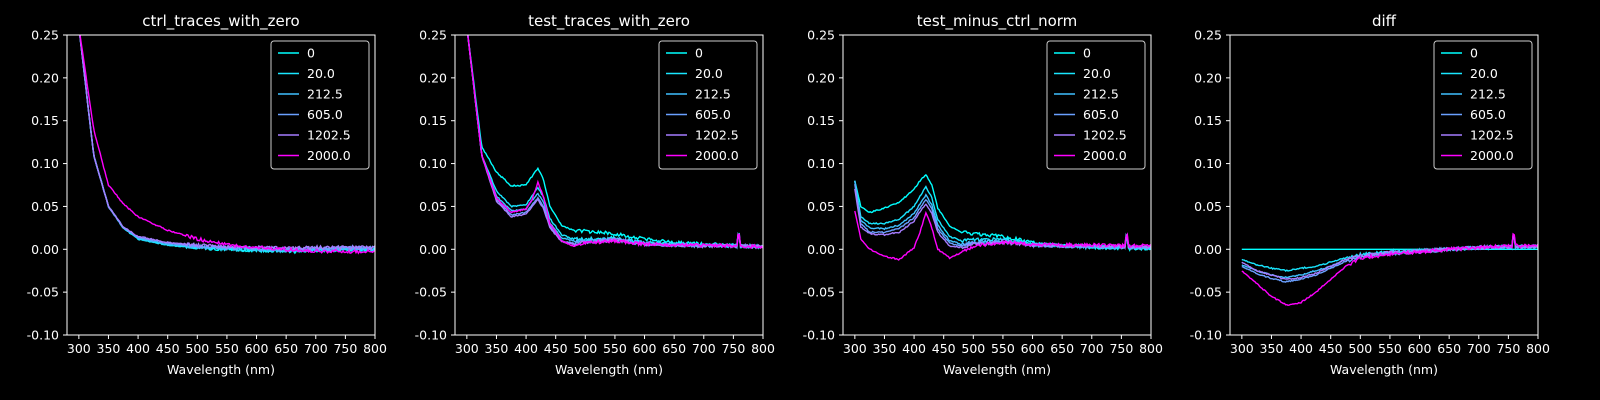 This screenshot has width=1600, height=400. I want to click on chart-title: test_minus_ctrl_norm, so click(997, 21).